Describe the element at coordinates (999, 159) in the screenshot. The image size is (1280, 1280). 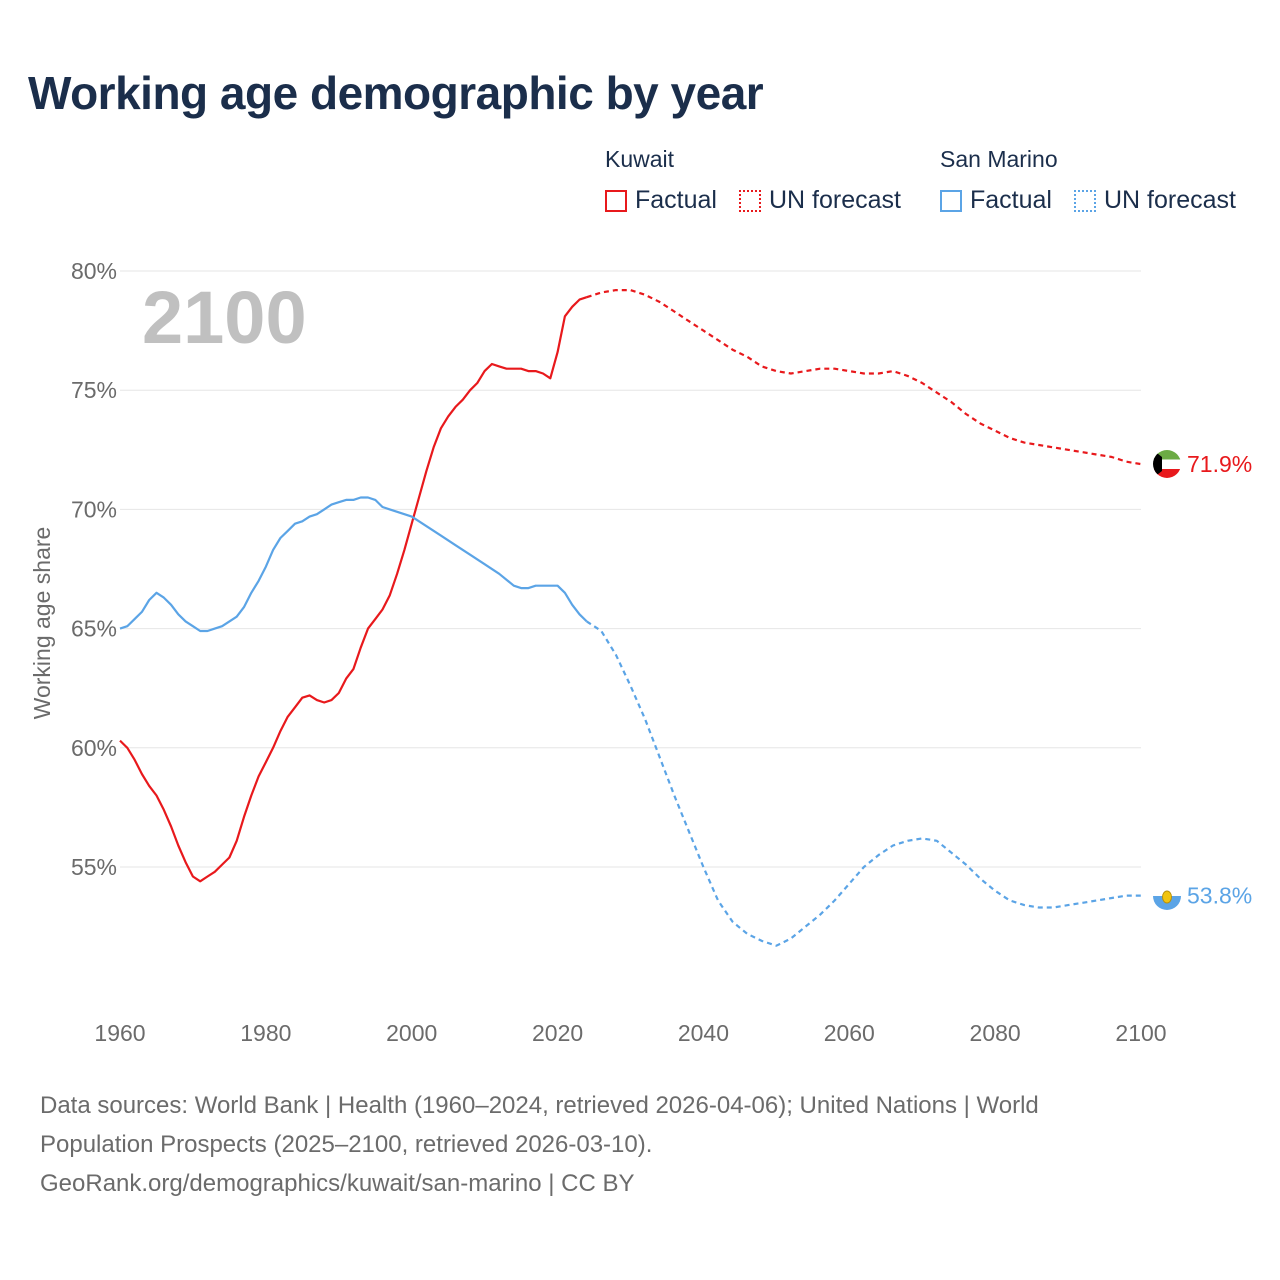
I see `legend-sanmarino-title: San Marino` at that location.